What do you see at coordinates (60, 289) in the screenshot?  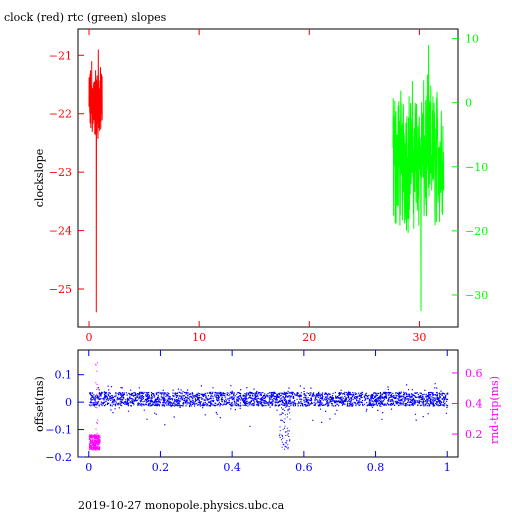 I see `slopes-y-tick-label: −25` at bounding box center [60, 289].